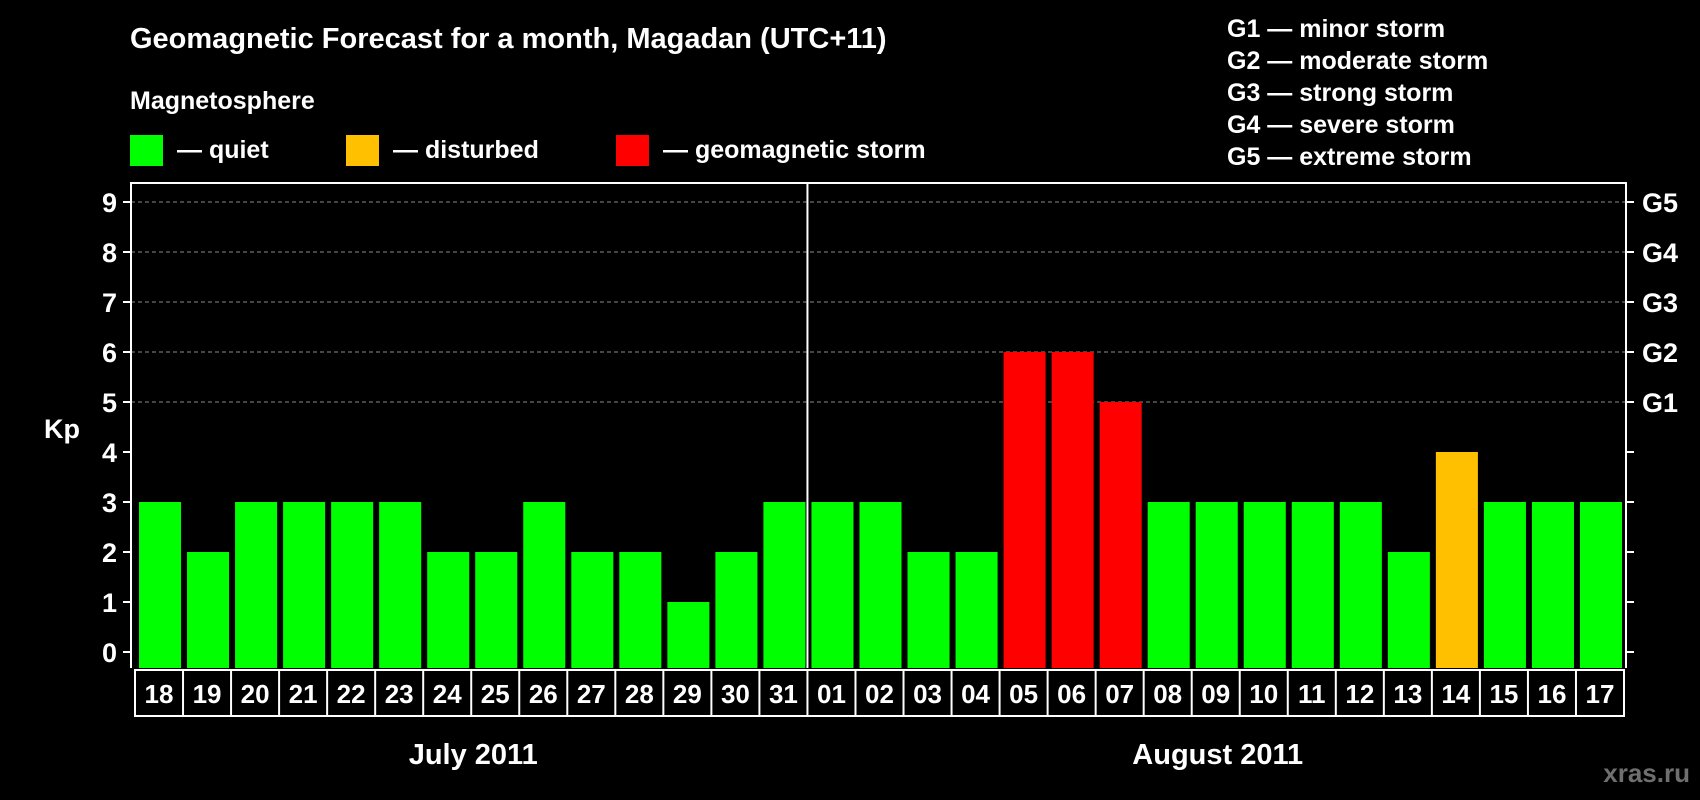 This screenshot has width=1700, height=800. Describe the element at coordinates (856, 755) in the screenshot. I see `month-labels: July 2011 August 2011` at that location.